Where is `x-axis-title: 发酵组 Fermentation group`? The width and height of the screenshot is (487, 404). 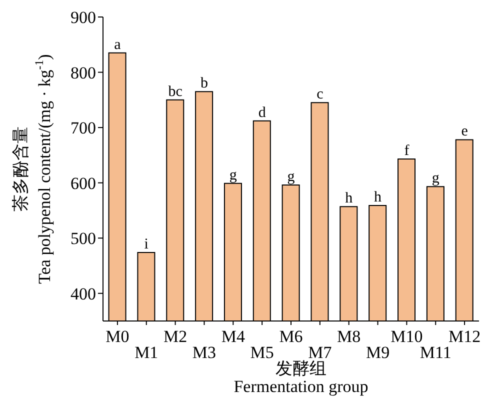
x-axis-title: 发酵组 Fermentation group is located at coordinates (301, 377).